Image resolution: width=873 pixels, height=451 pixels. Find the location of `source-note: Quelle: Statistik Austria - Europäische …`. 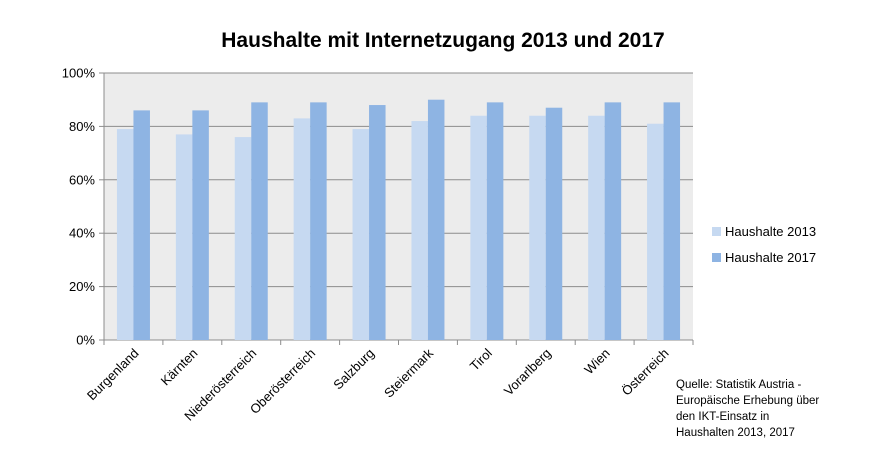

source-note: Quelle: Statistik Austria - Europäische … is located at coordinates (748, 409).